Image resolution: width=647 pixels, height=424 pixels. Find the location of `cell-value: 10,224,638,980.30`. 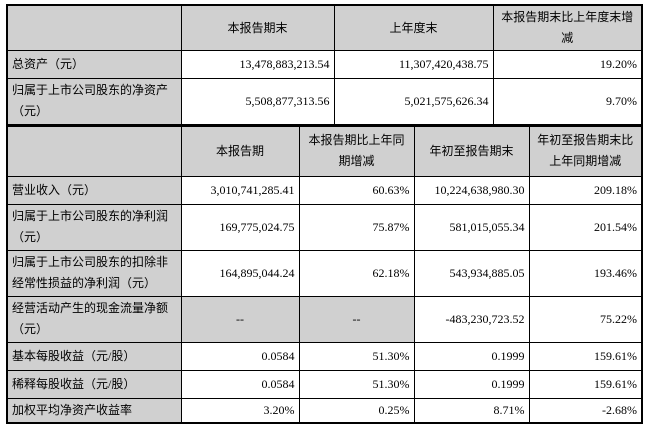

cell-value: 10,224,638,980.30 is located at coordinates (471, 190).